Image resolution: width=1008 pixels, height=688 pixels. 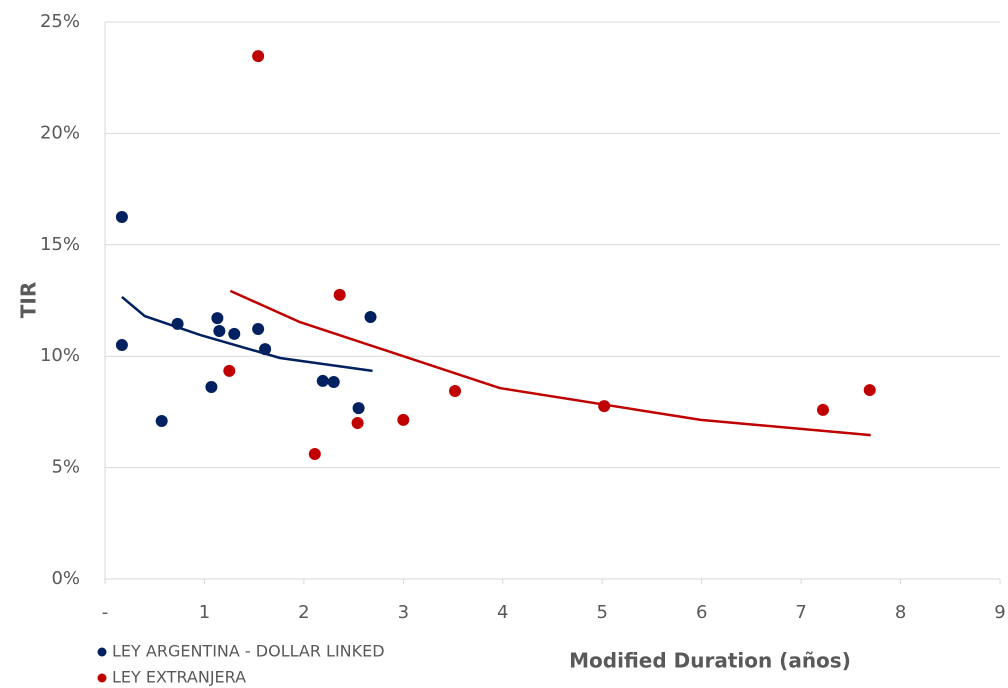 What do you see at coordinates (248, 651) in the screenshot?
I see `legend-label: LEY ARGENTINA - DOLLAR LINKED` at bounding box center [248, 651].